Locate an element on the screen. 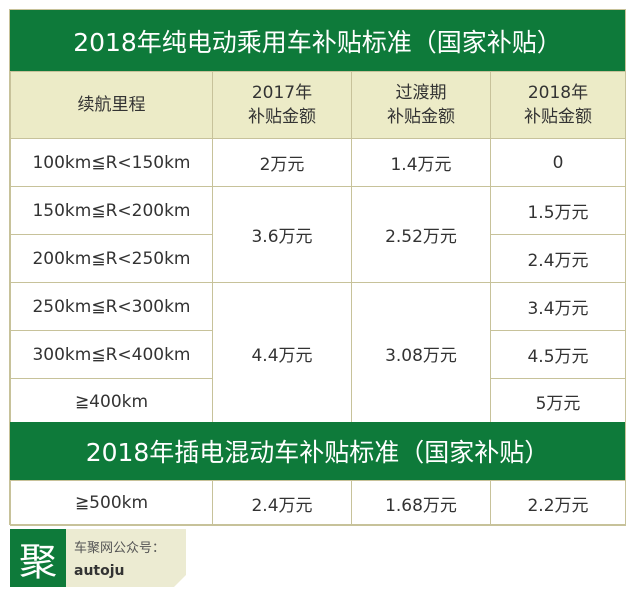 This screenshot has height=591, width=635. subsidy-2017-cell: 2万元 is located at coordinates (282, 162).